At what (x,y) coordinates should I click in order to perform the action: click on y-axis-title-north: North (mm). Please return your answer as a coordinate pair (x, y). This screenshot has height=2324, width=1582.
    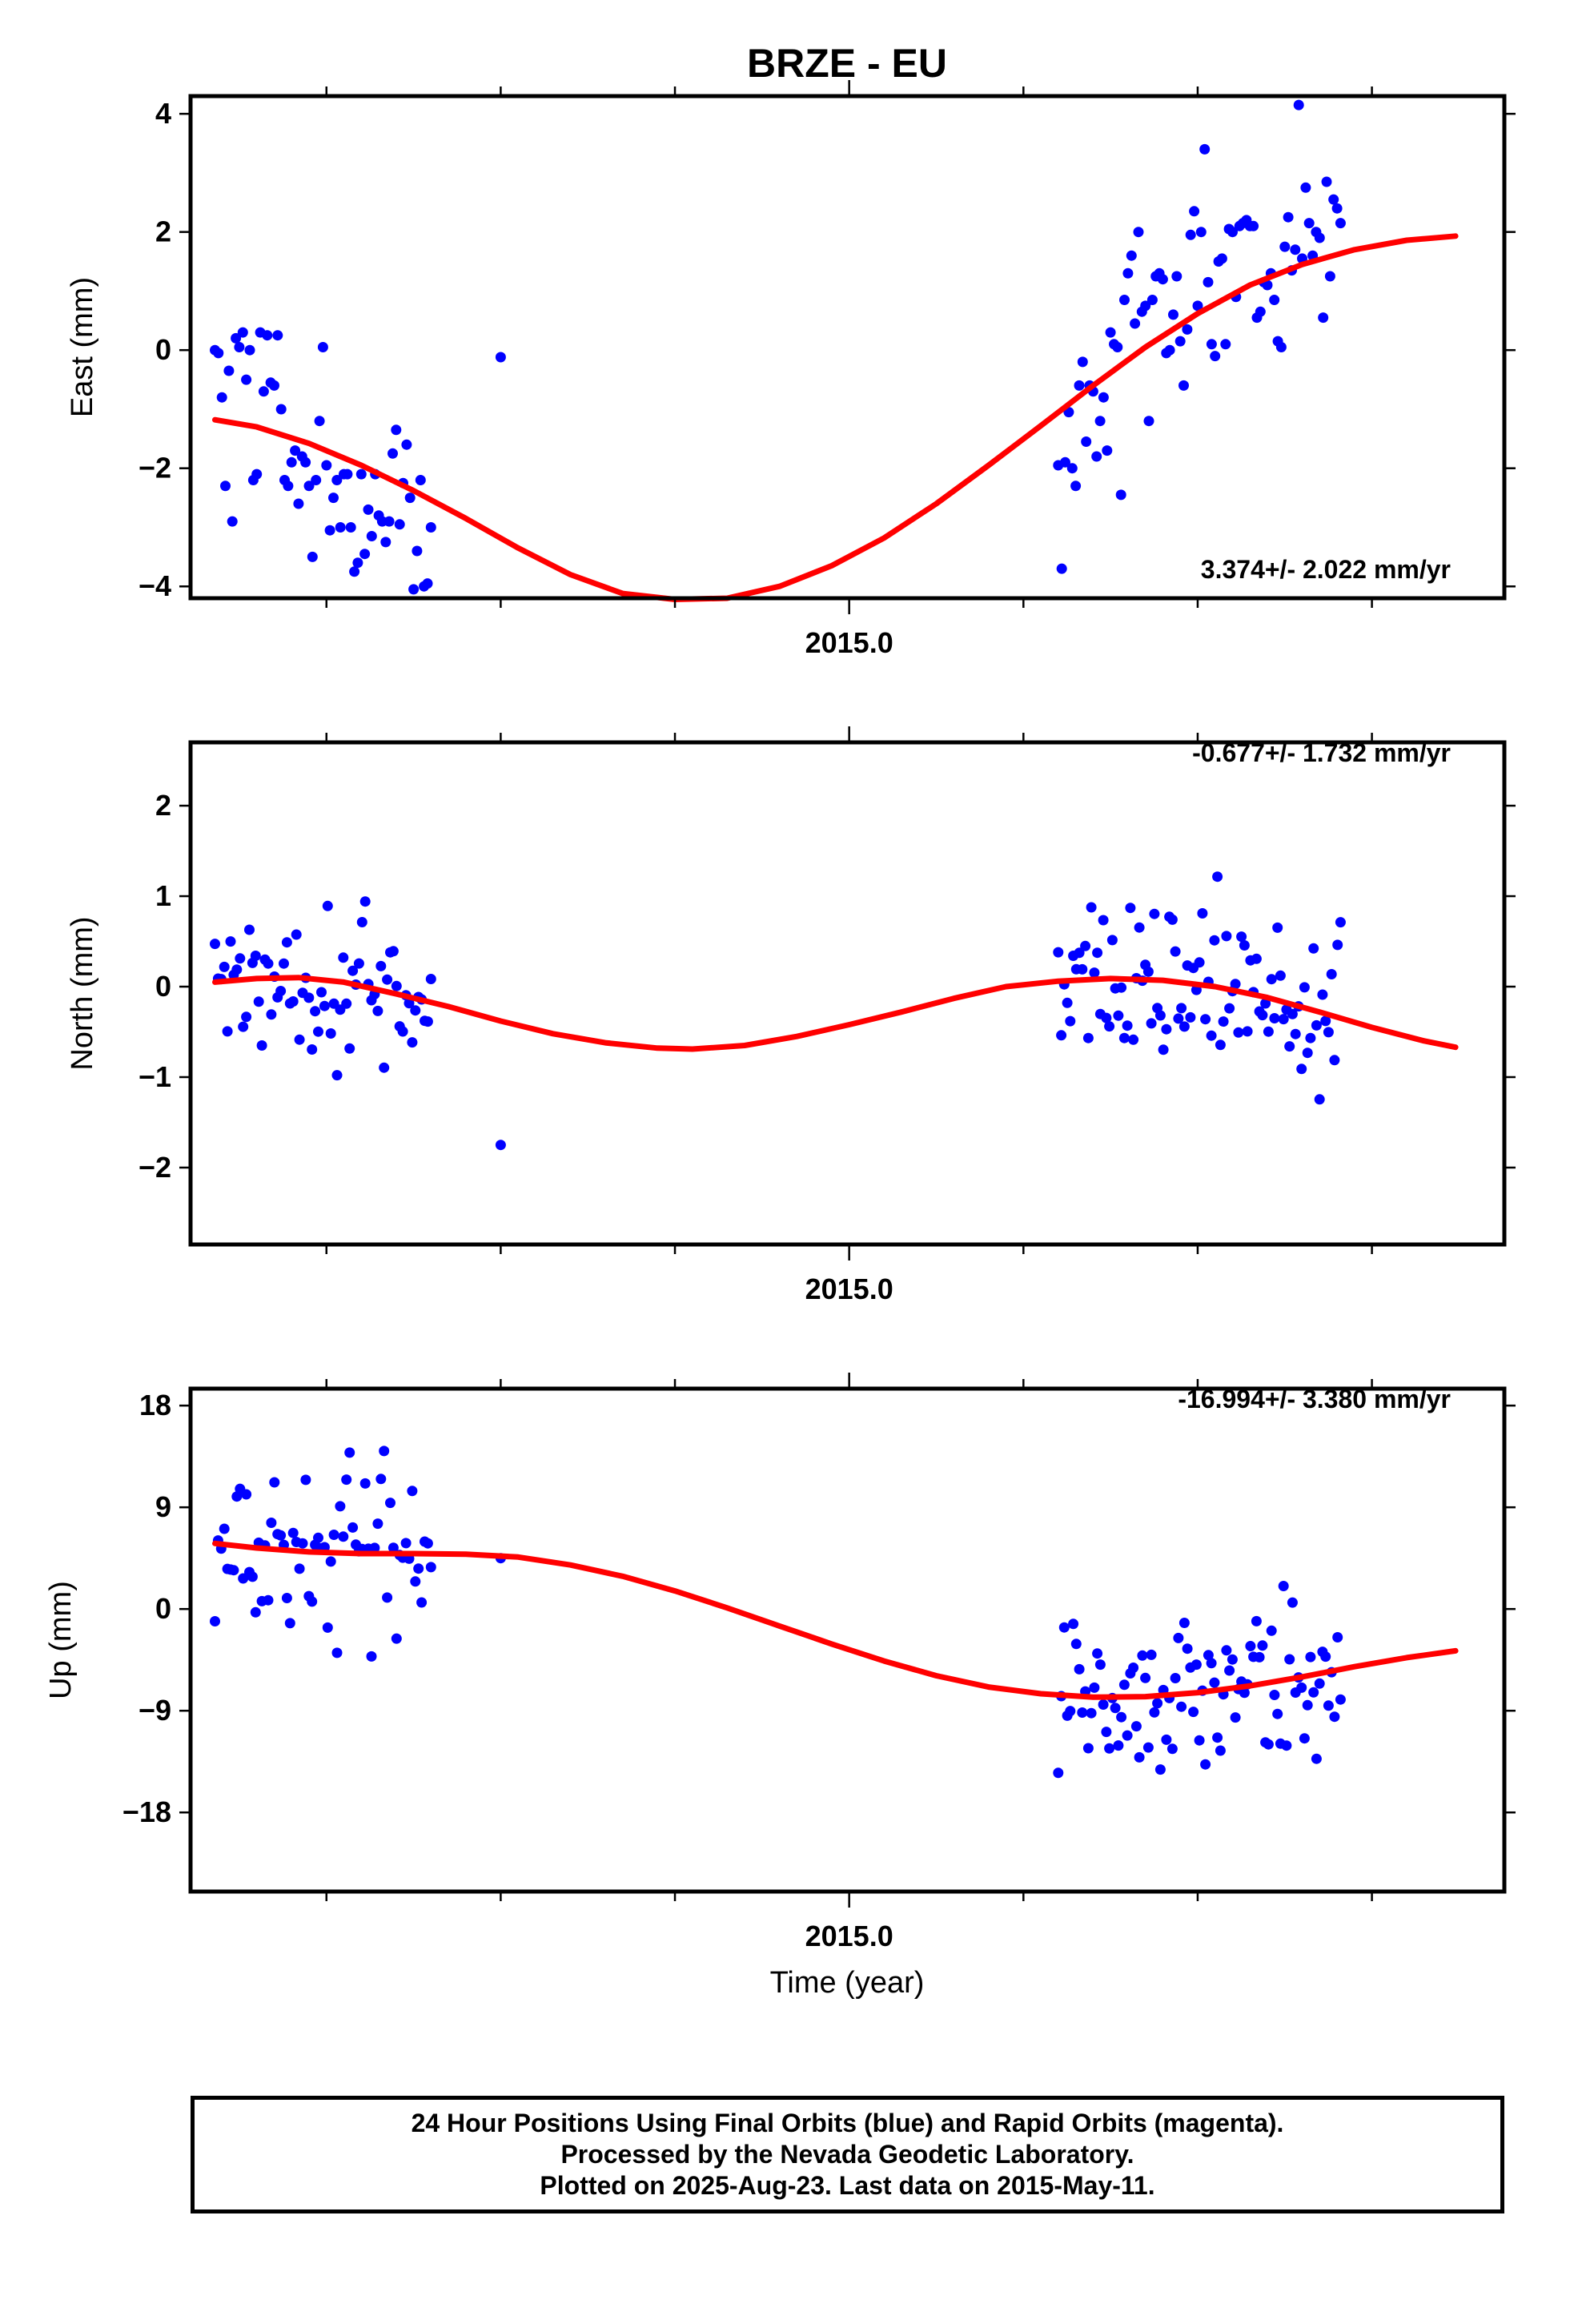
    Looking at the image, I should click on (82, 993).